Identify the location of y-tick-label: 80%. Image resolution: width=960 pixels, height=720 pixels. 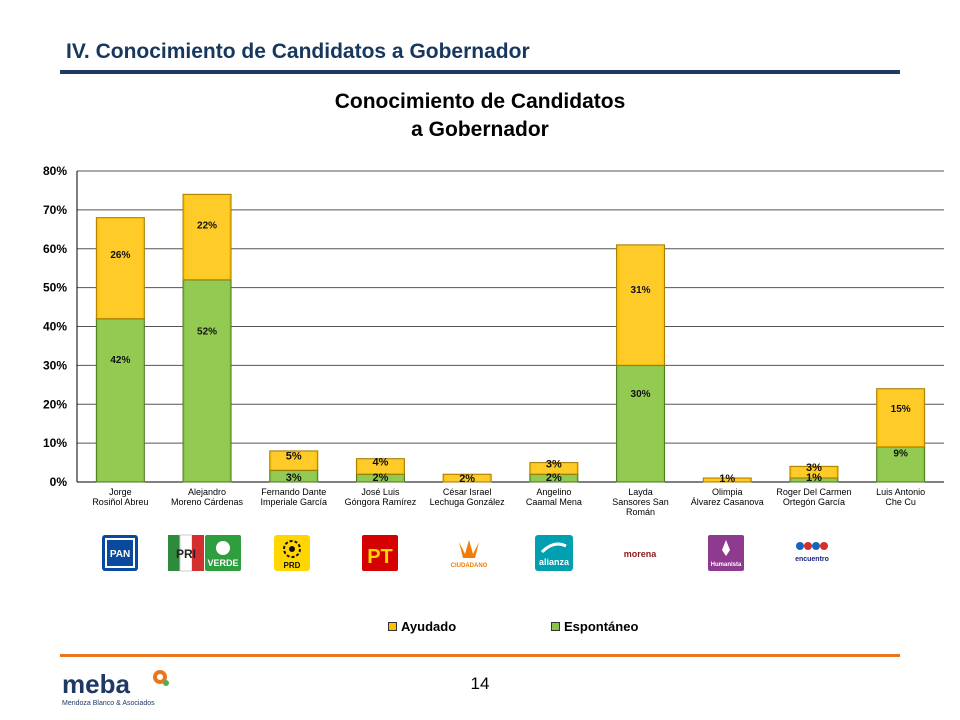
(55, 171).